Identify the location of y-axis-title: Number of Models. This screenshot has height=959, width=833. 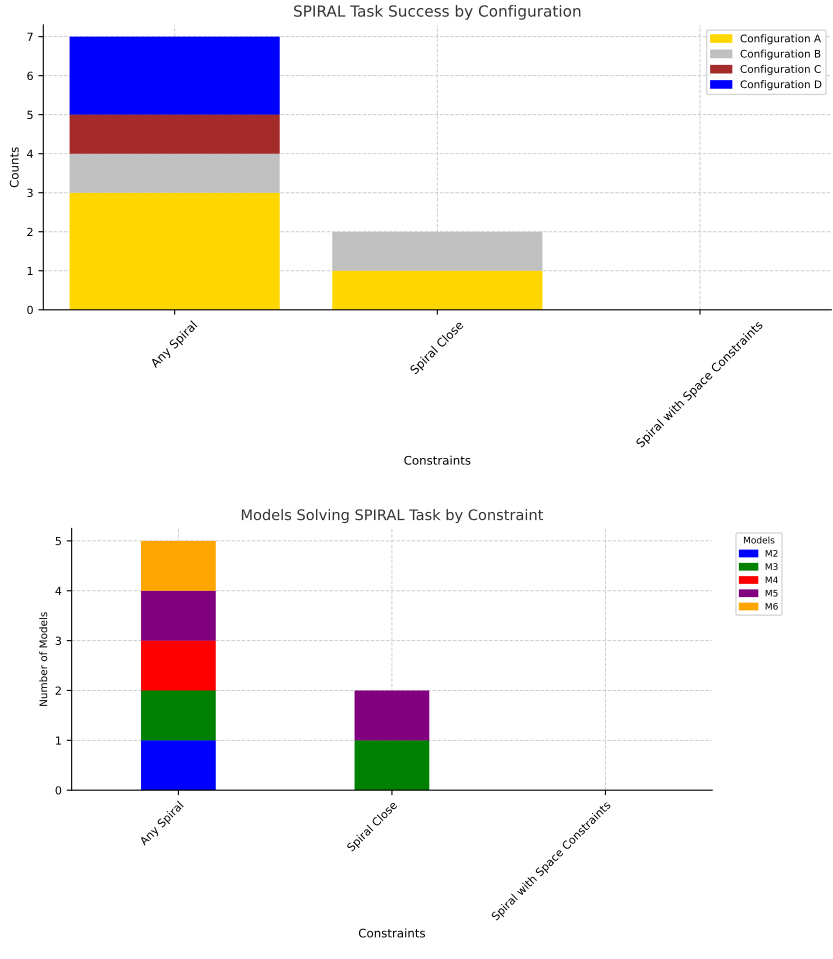
(43, 659).